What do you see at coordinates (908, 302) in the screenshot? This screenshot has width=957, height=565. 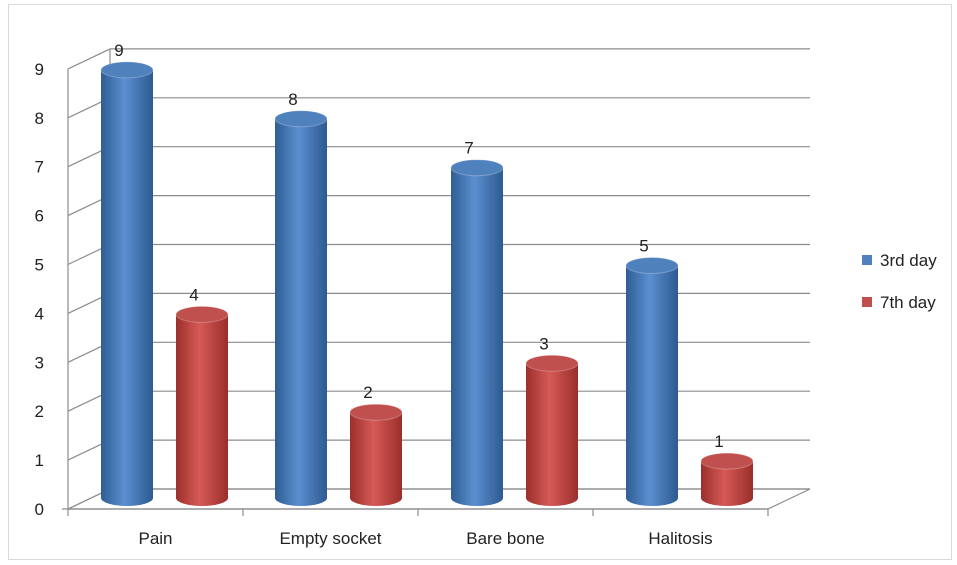 I see `legend-label: 7th day` at bounding box center [908, 302].